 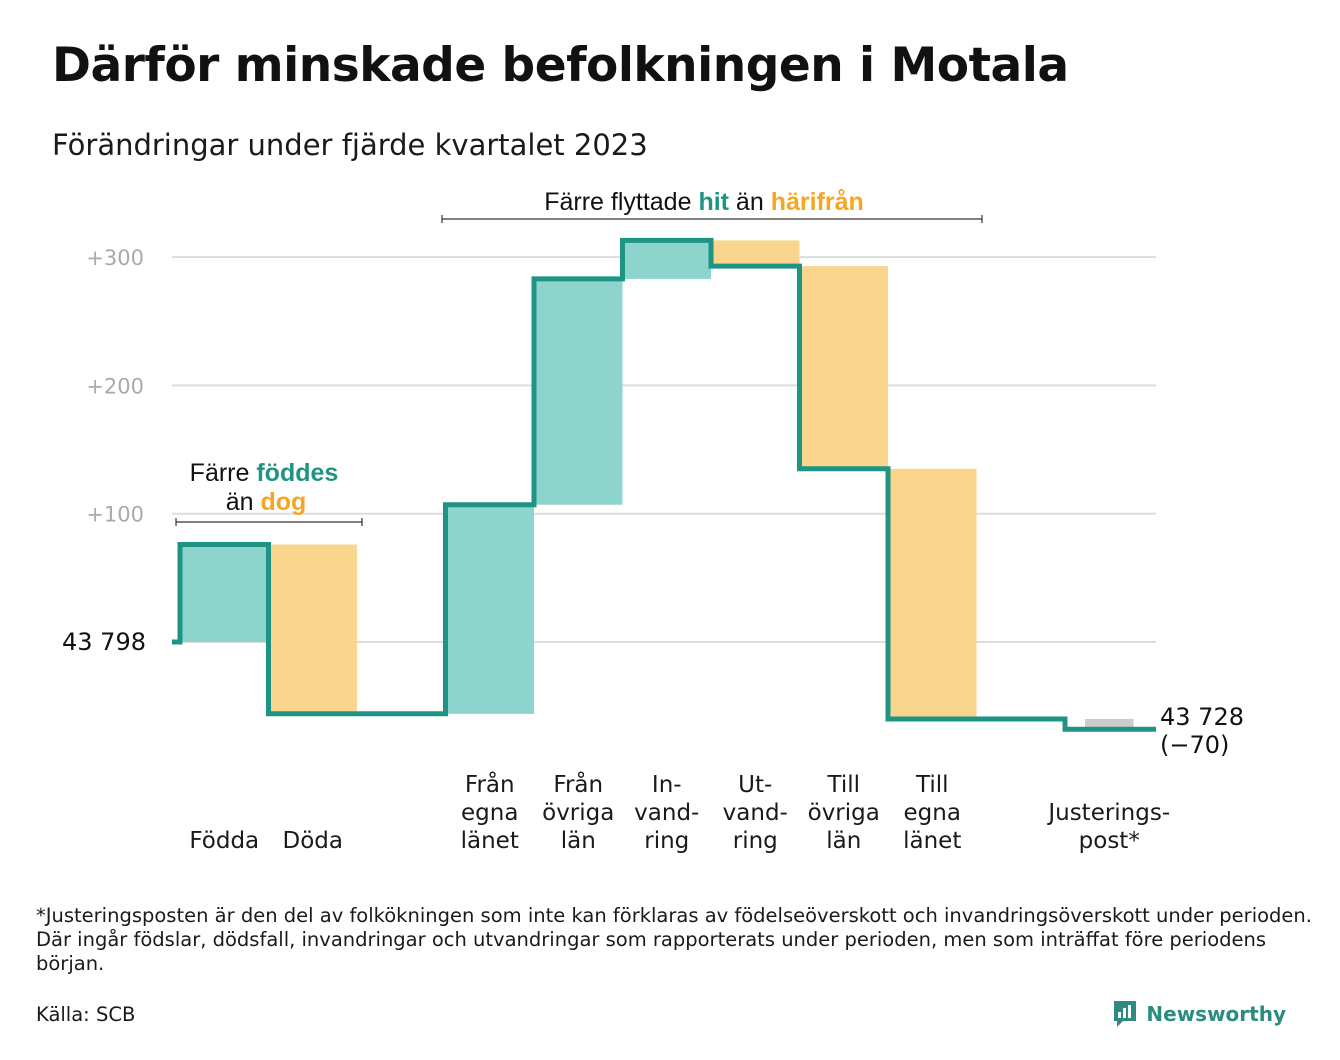 I want to click on newsworthy-logo-icon, so click(x=1125, y=1014).